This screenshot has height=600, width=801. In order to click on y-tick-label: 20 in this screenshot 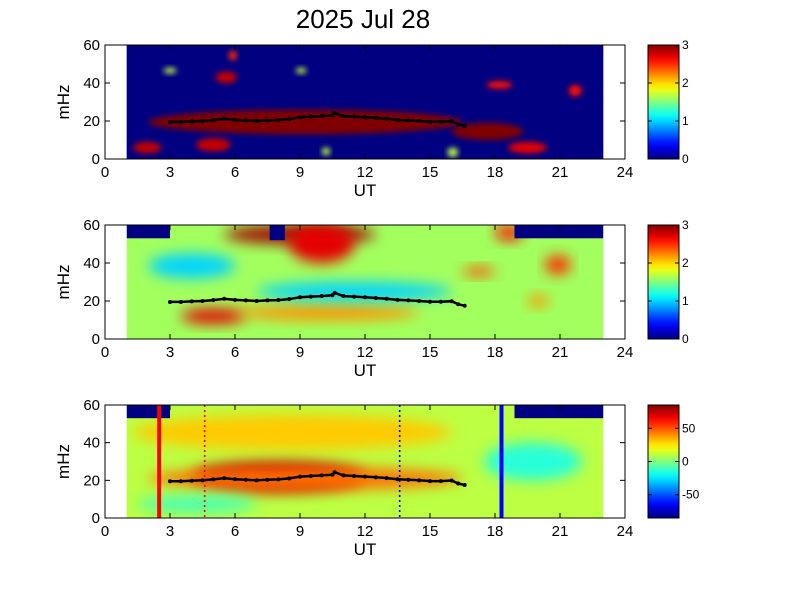, I will do `click(91, 121)`.